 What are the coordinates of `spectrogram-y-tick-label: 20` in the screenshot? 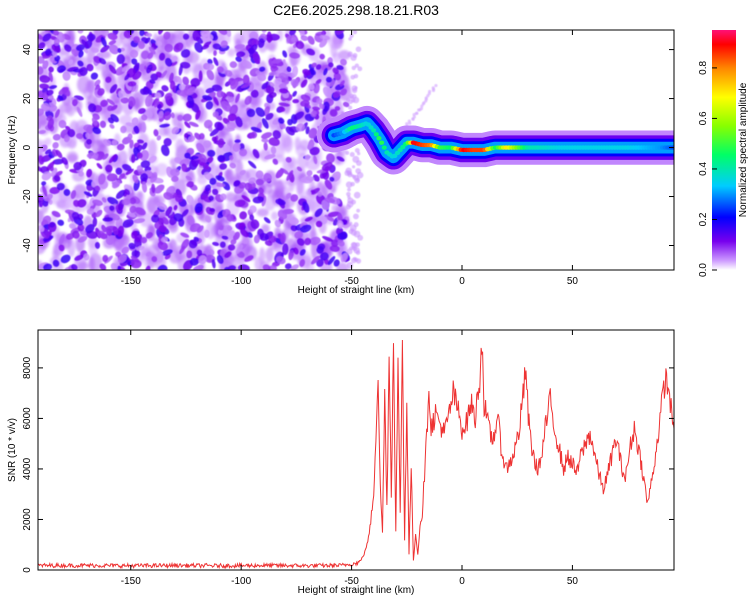 It's located at (27, 99).